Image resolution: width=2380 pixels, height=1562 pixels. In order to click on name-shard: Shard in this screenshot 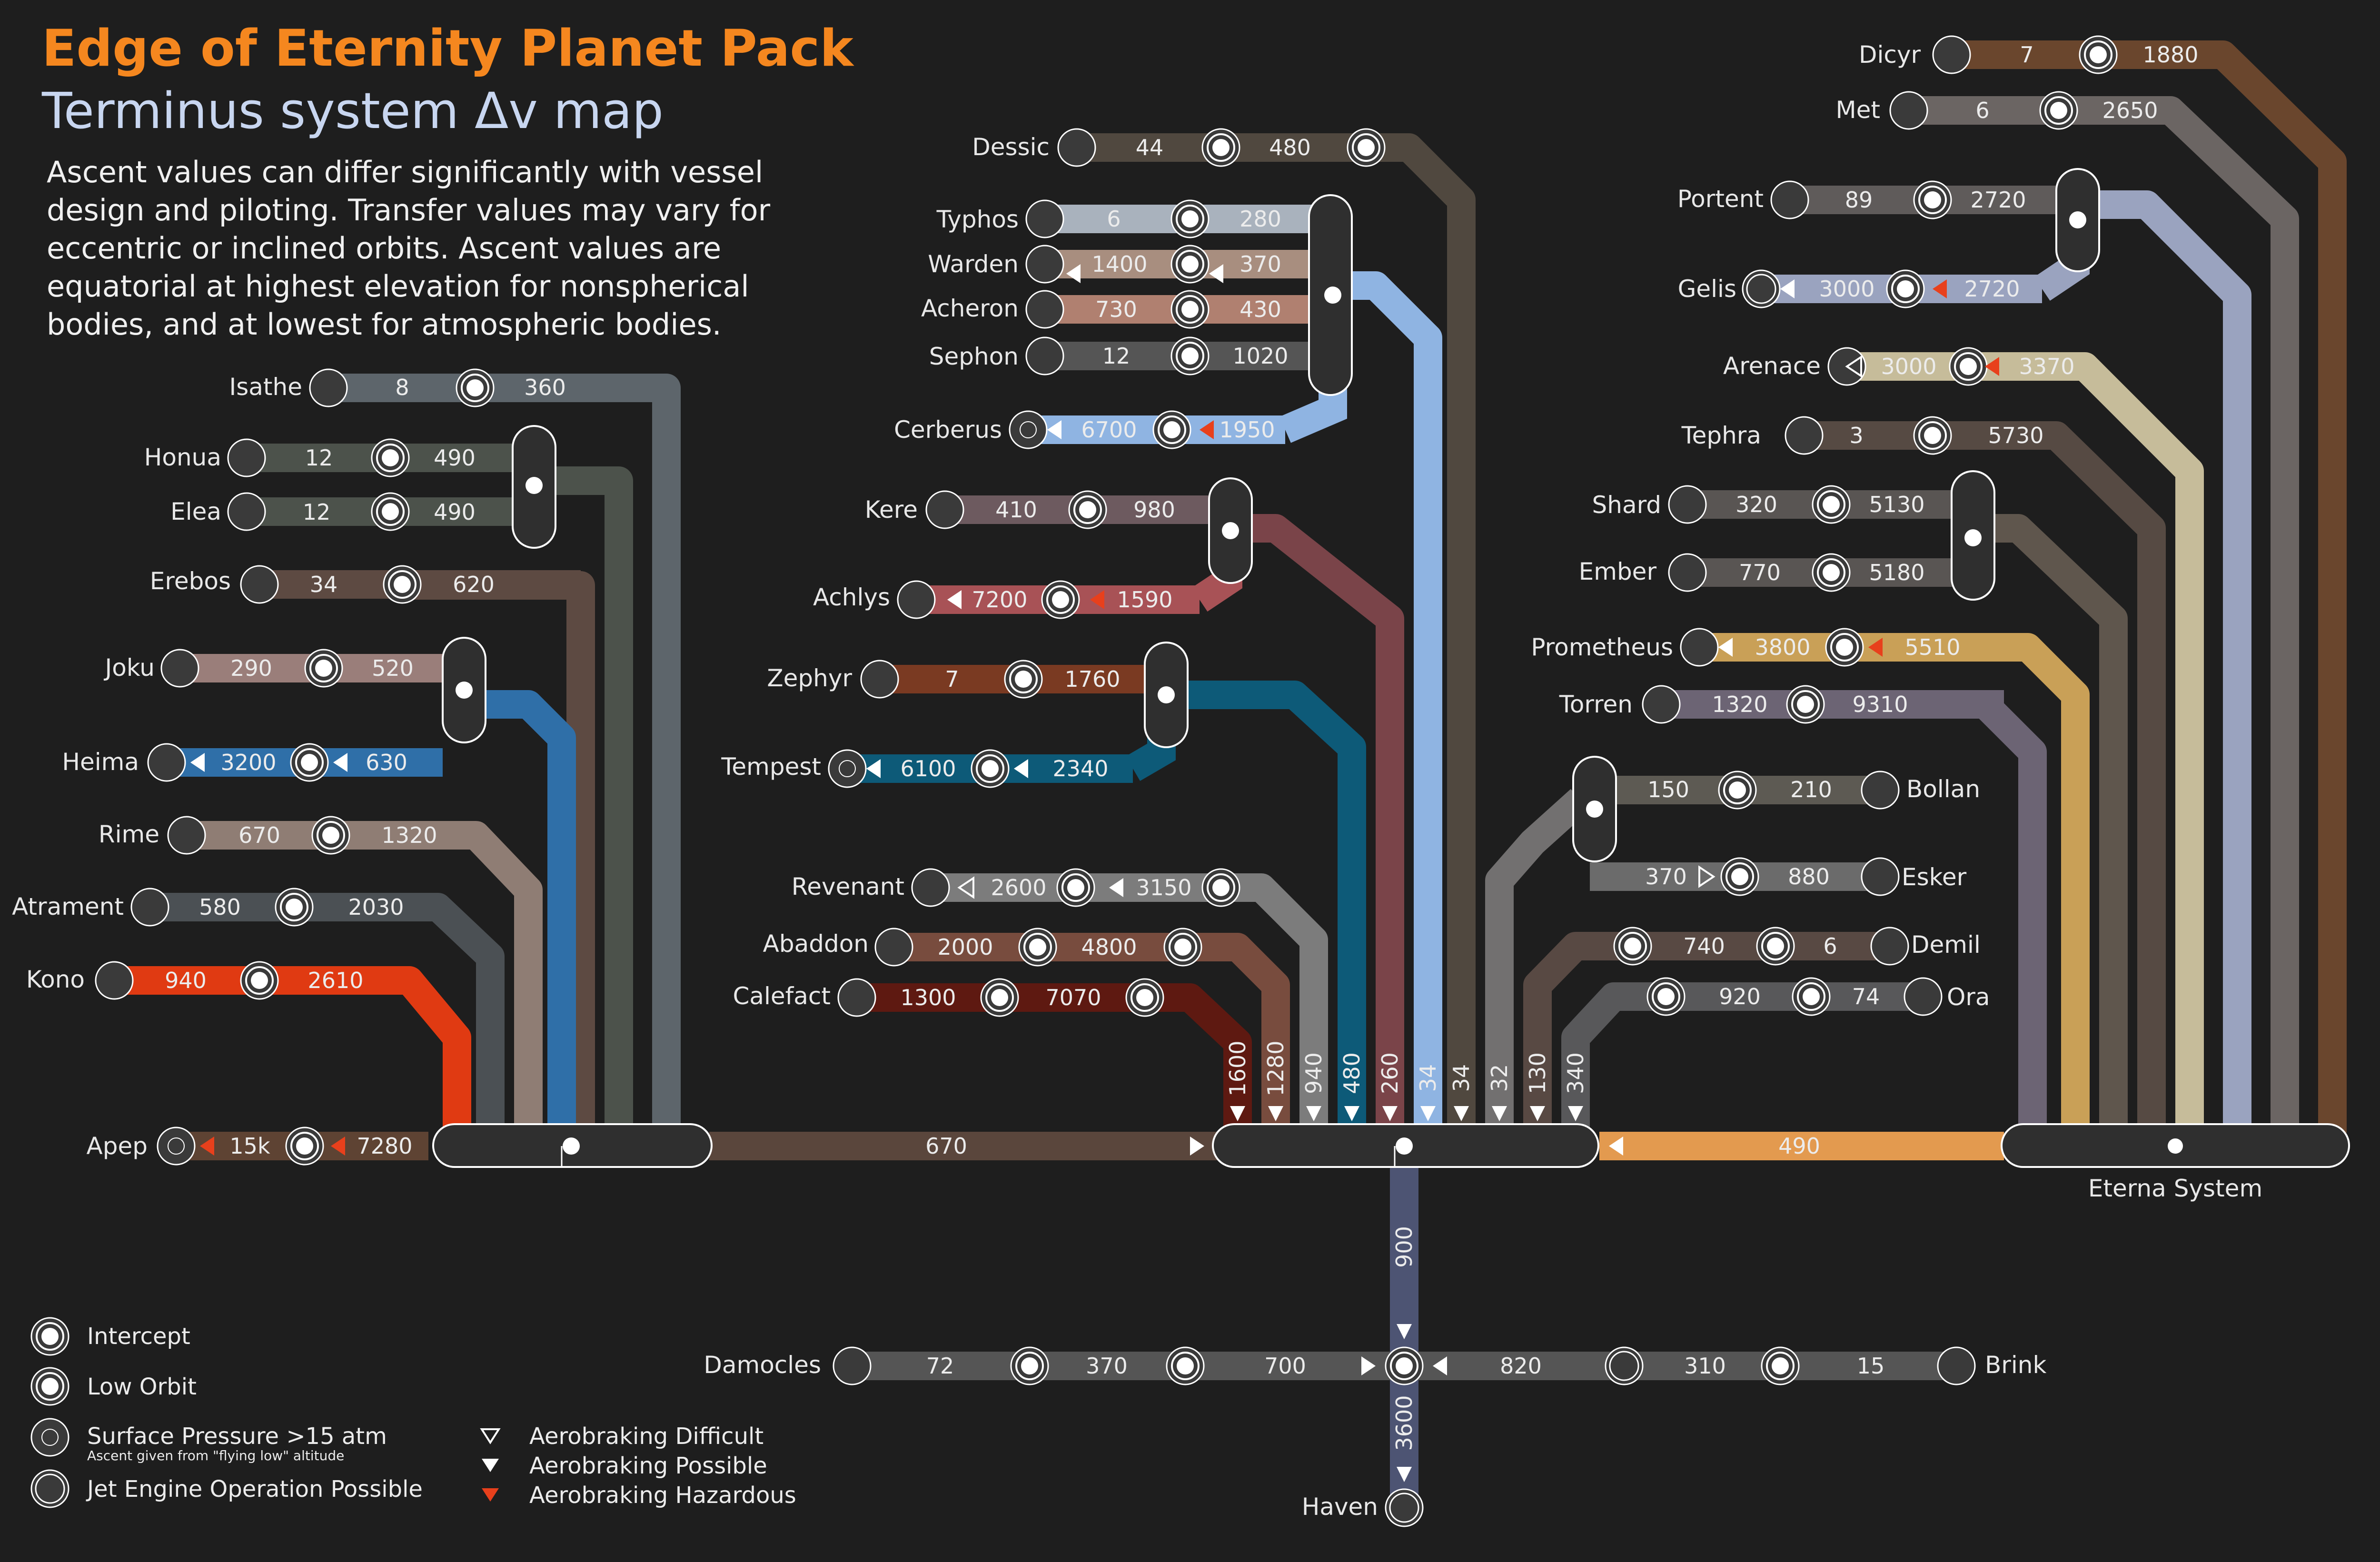, I will do `click(1626, 505)`.